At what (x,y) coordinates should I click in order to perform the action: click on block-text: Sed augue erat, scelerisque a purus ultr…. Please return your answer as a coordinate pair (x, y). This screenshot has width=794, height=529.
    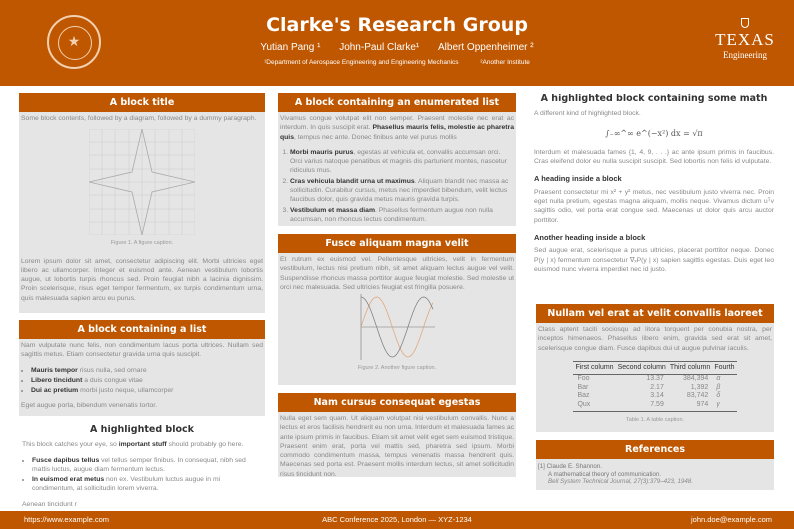
    Looking at the image, I should click on (654, 260).